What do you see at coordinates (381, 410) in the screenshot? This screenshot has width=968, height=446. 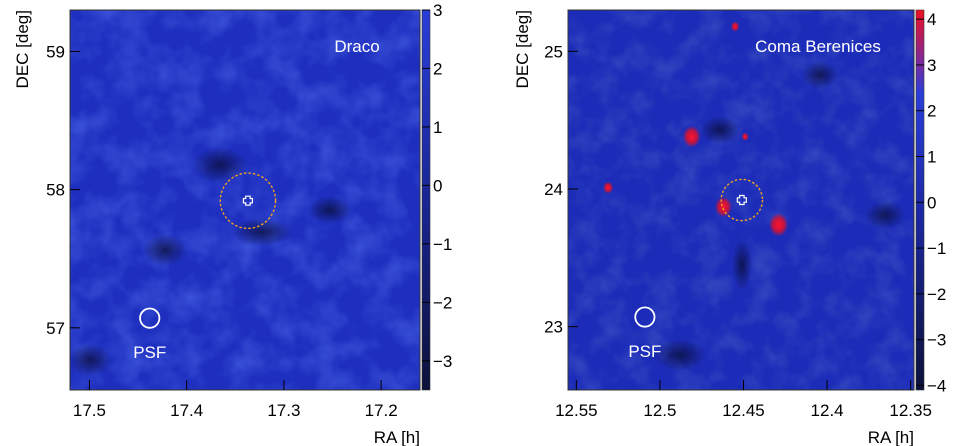 I see `x-tick-label: 17.2` at bounding box center [381, 410].